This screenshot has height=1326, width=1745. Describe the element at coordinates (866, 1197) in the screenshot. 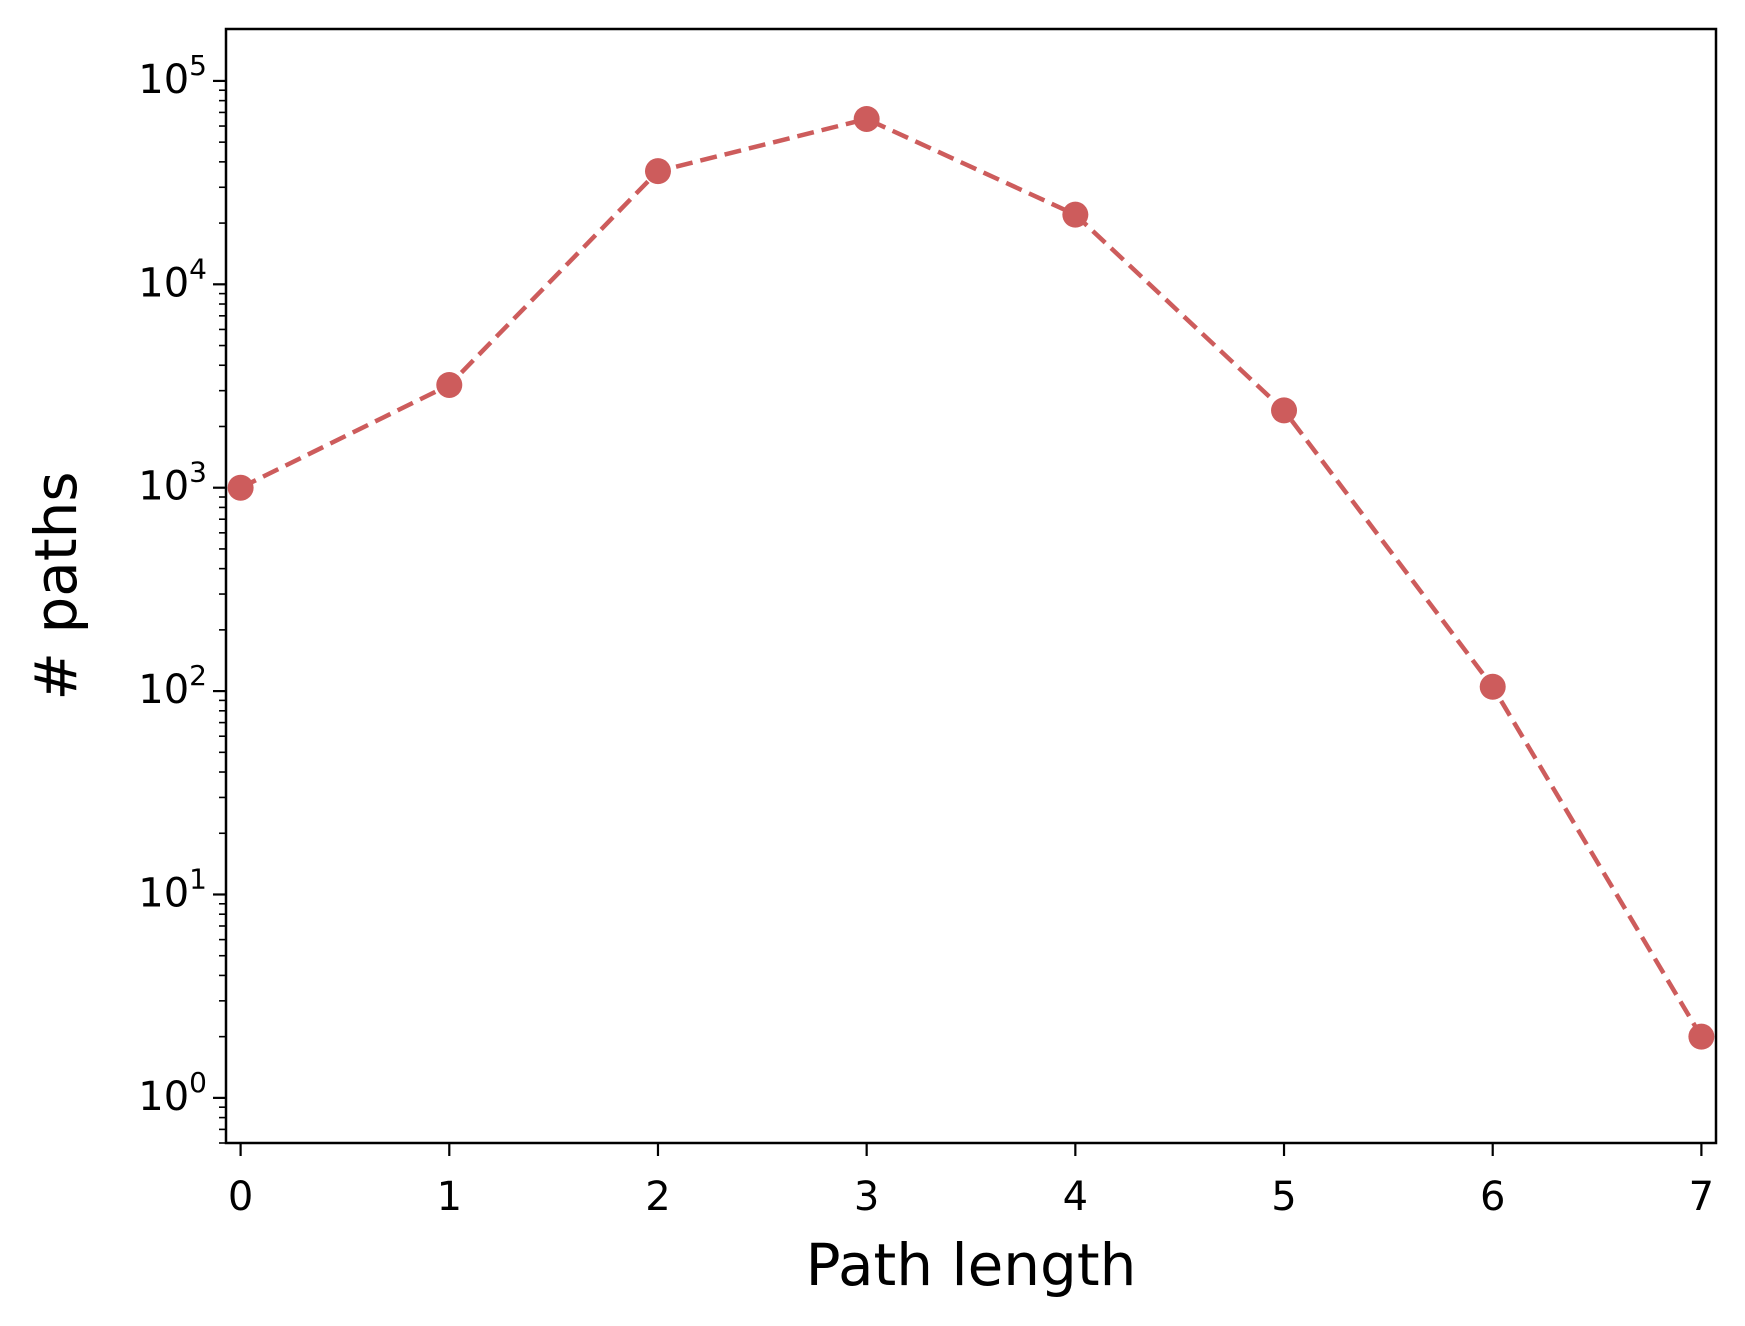

I see `x-tick-label: 3` at that location.